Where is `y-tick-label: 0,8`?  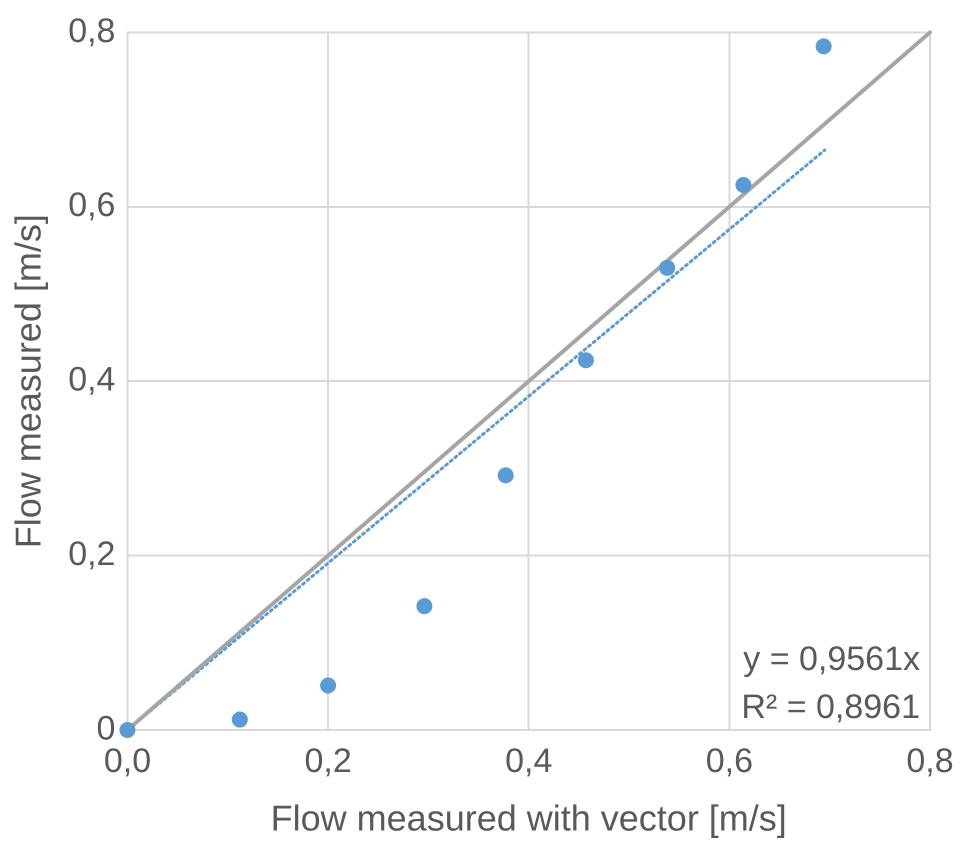 y-tick-label: 0,8 is located at coordinates (92, 31).